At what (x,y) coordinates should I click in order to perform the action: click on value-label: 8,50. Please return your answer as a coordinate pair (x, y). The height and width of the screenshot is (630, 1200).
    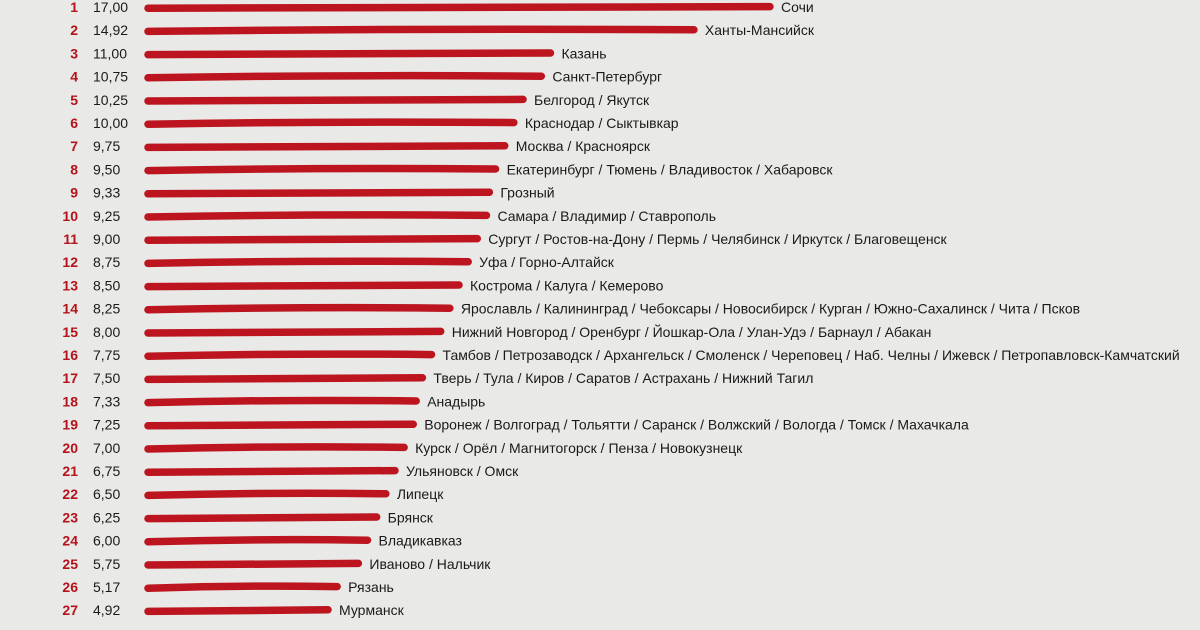
    Looking at the image, I should click on (106, 285).